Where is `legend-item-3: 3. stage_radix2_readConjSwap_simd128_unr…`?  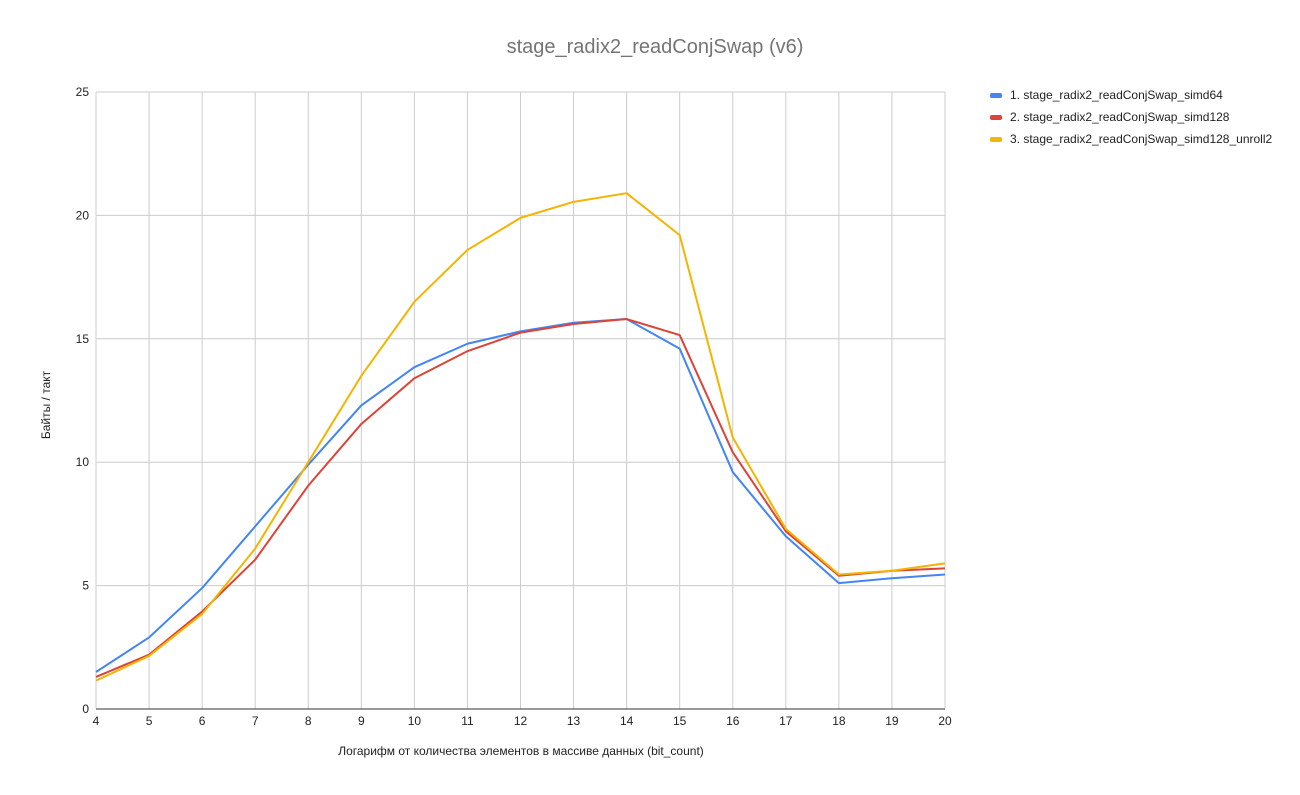 legend-item-3: 3. stage_radix2_readConjSwap_simd128_unr… is located at coordinates (1131, 139).